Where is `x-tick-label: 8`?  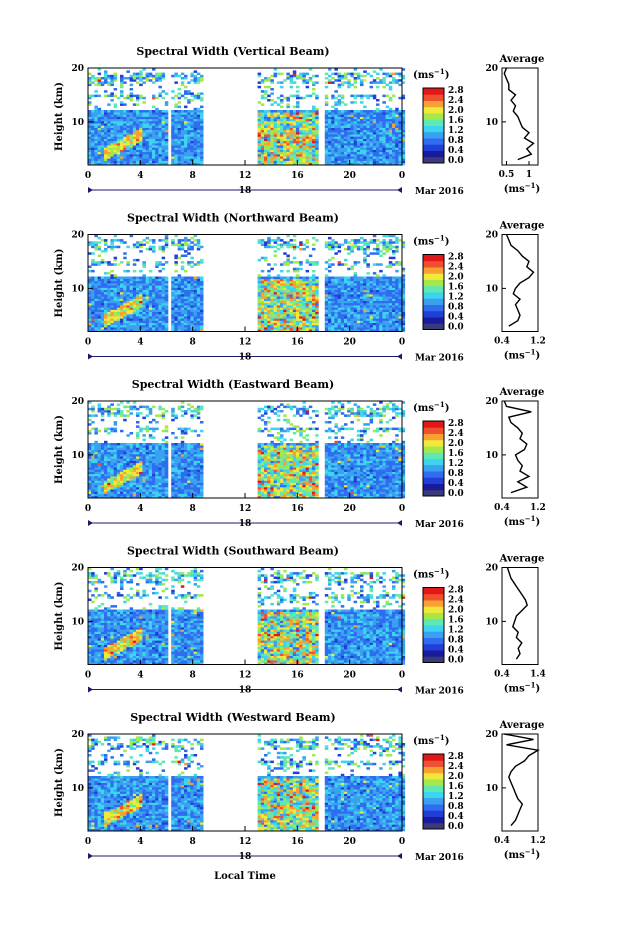 x-tick-label: 8 is located at coordinates (193, 176).